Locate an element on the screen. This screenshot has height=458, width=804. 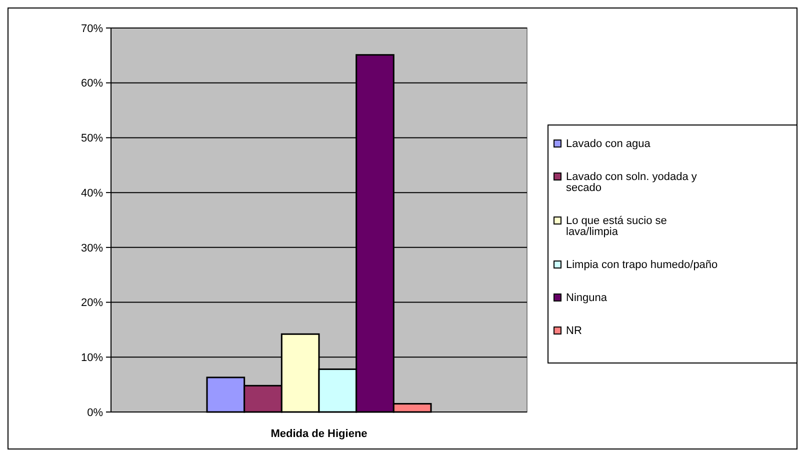
x-axis-title: Medida de Higiene is located at coordinates (319, 434).